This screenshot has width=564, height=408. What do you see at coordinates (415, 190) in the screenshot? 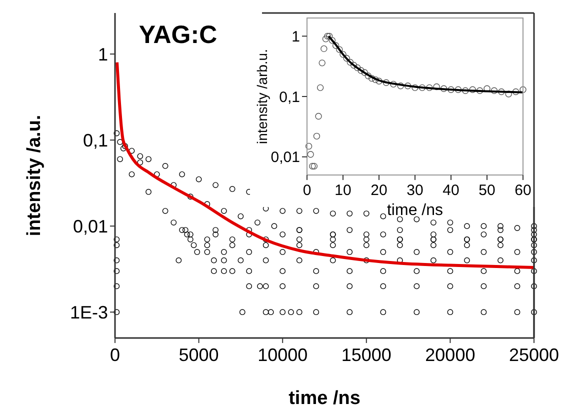
I see `x-tick-label: 30` at bounding box center [415, 190].